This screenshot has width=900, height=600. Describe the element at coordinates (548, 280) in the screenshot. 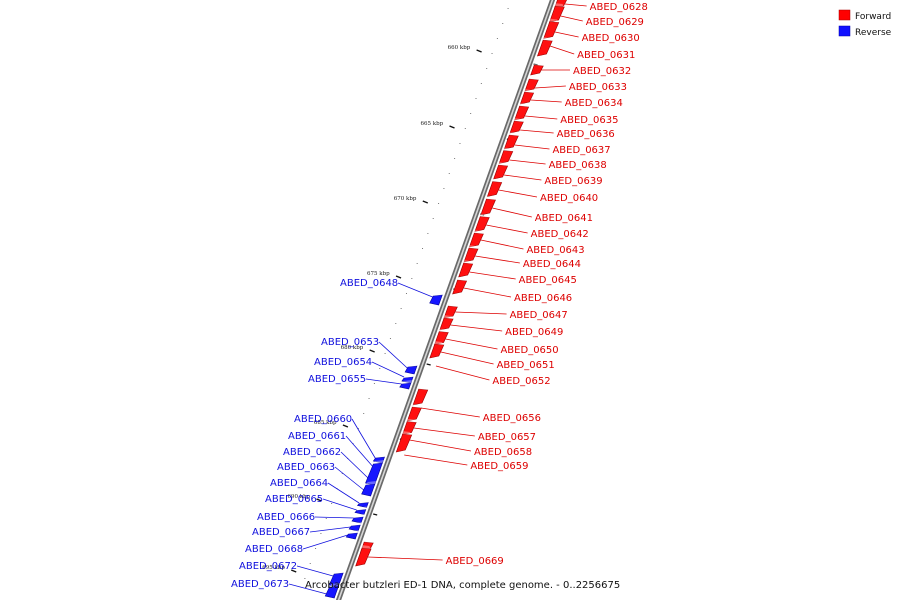

I see `forward-gene-label: ABED_0645` at that location.